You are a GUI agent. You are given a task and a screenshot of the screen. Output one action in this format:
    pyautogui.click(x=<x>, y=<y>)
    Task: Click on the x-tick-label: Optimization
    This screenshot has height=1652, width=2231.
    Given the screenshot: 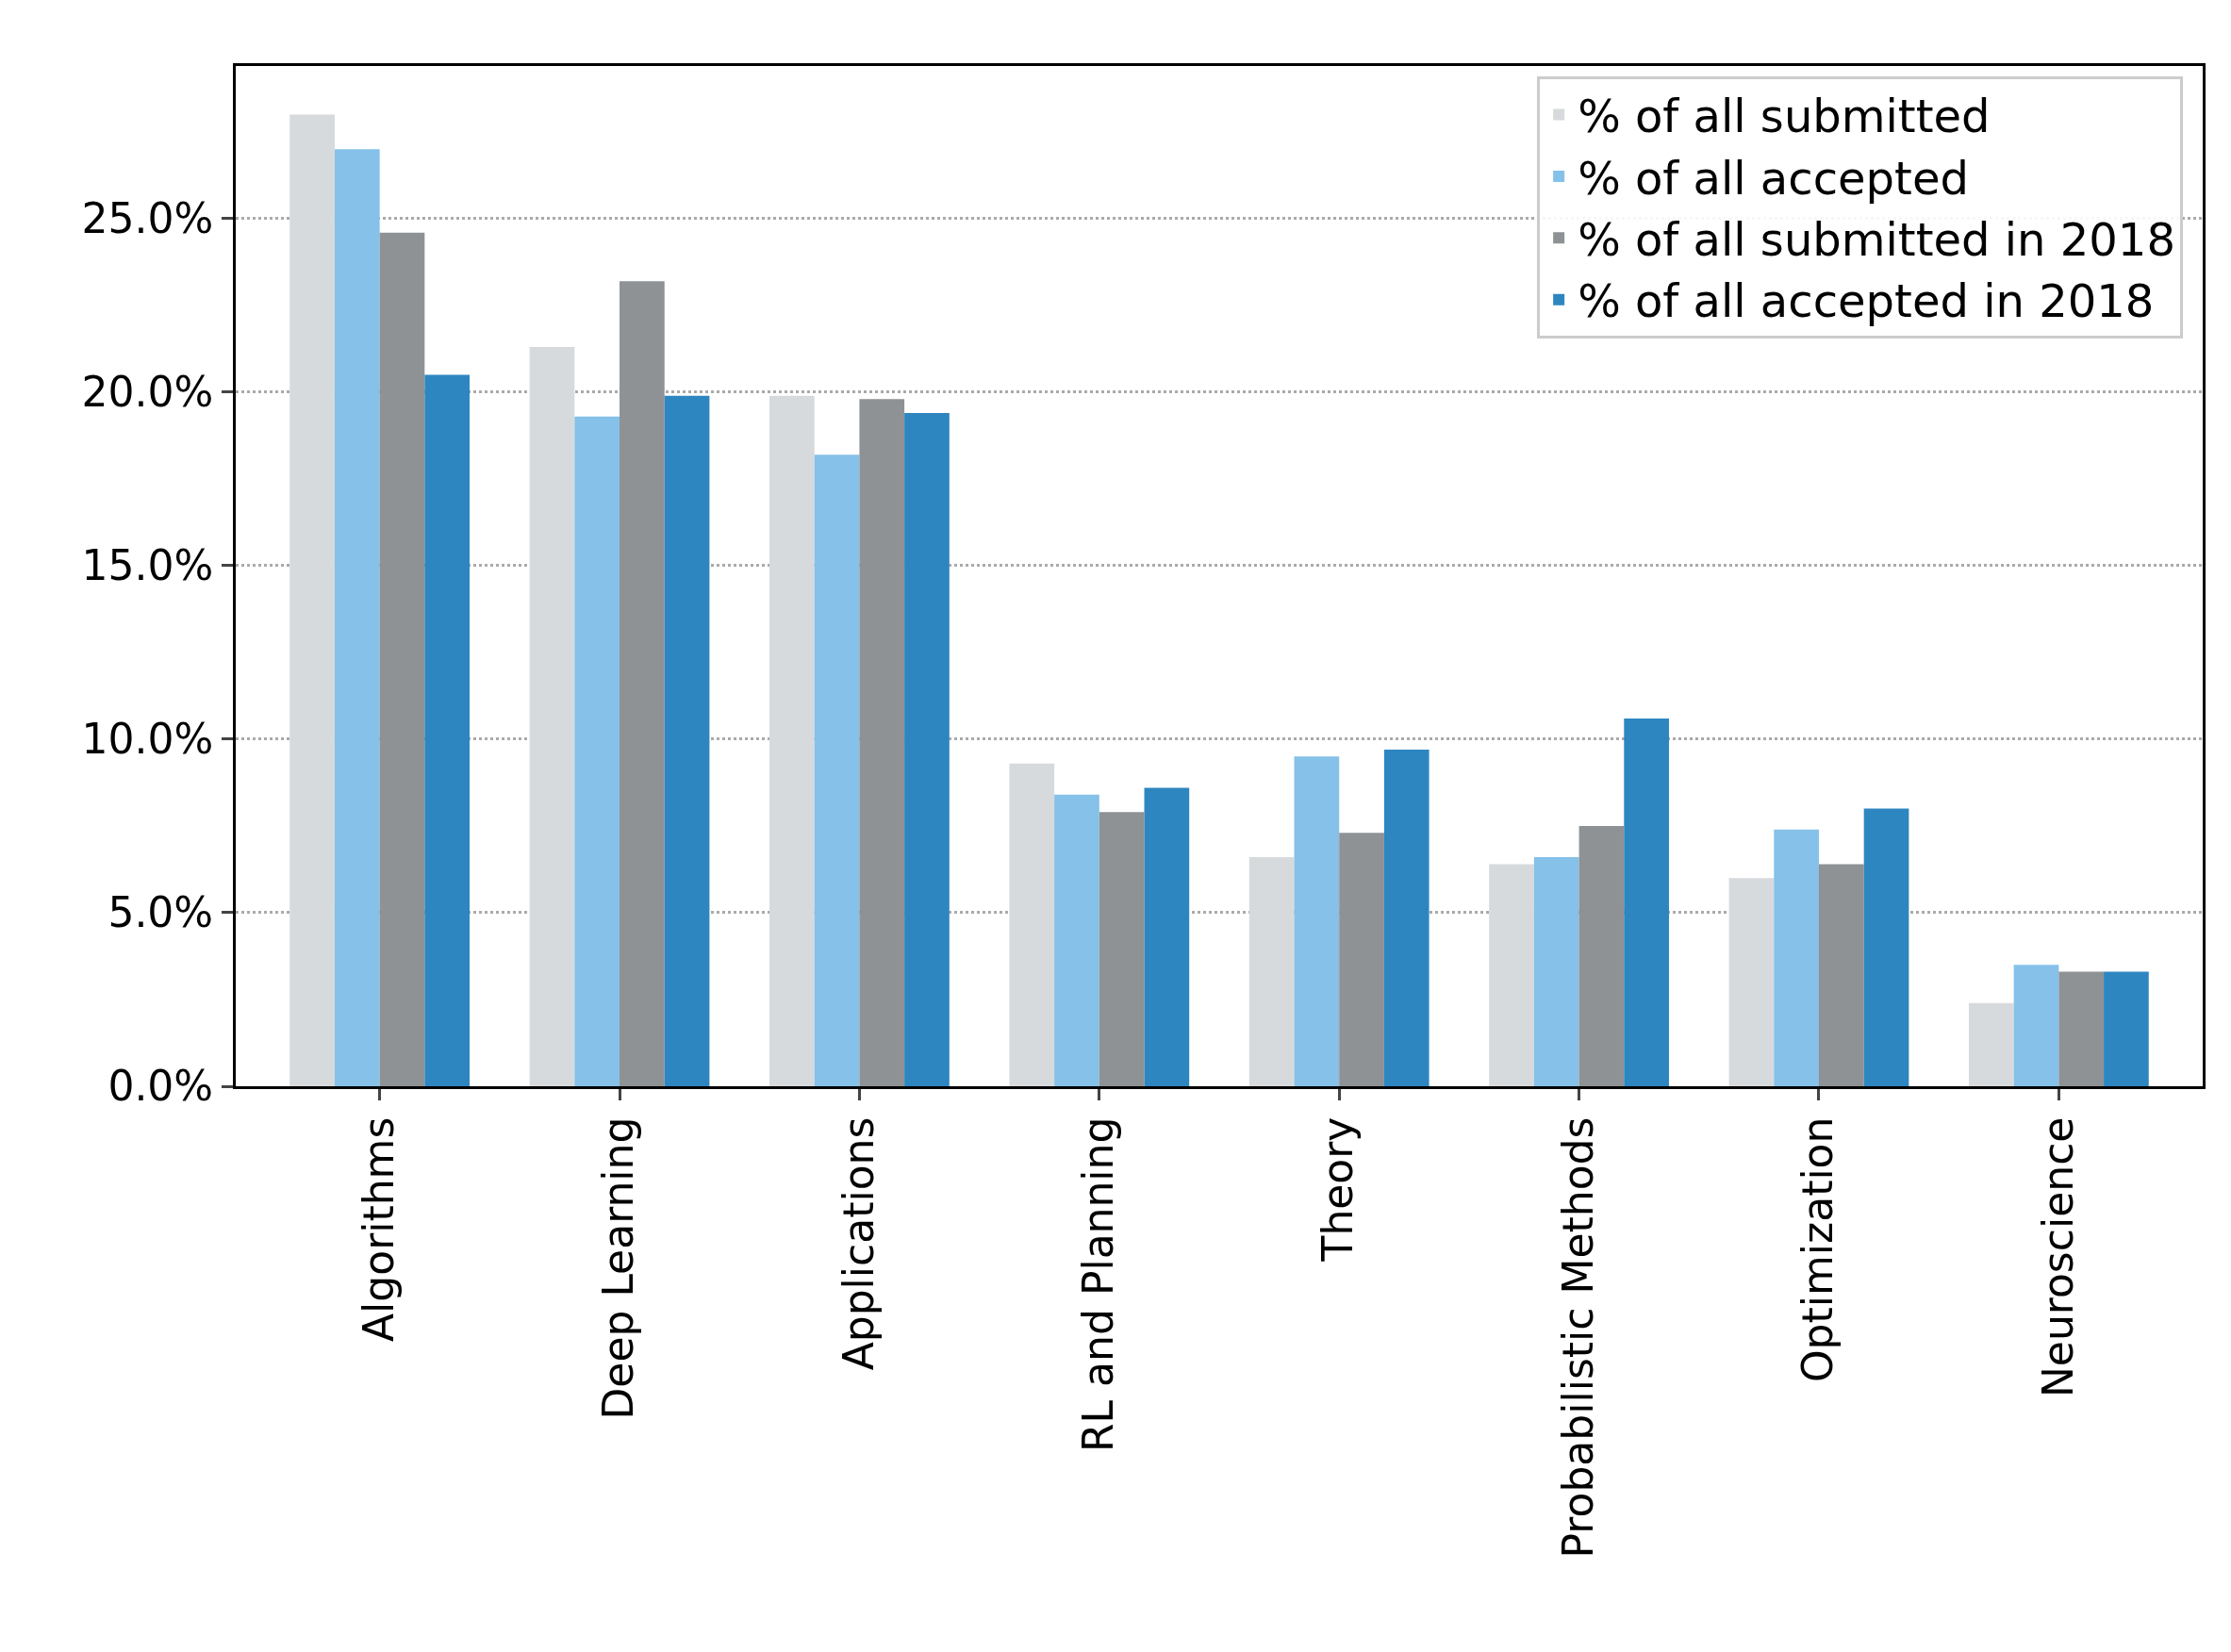 What is the action you would take?
    pyautogui.click(x=1818, y=1249)
    